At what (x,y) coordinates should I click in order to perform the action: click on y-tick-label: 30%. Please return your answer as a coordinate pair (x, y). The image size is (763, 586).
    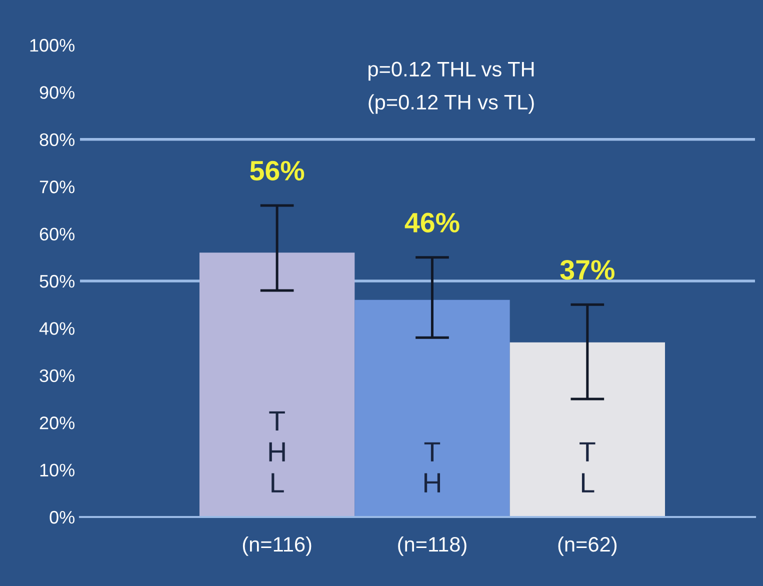
    Looking at the image, I should click on (57, 375).